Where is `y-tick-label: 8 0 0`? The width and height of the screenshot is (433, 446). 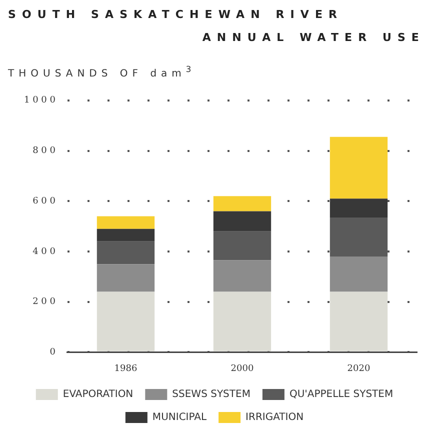
y-tick-label: 8 0 0 is located at coordinates (44, 151).